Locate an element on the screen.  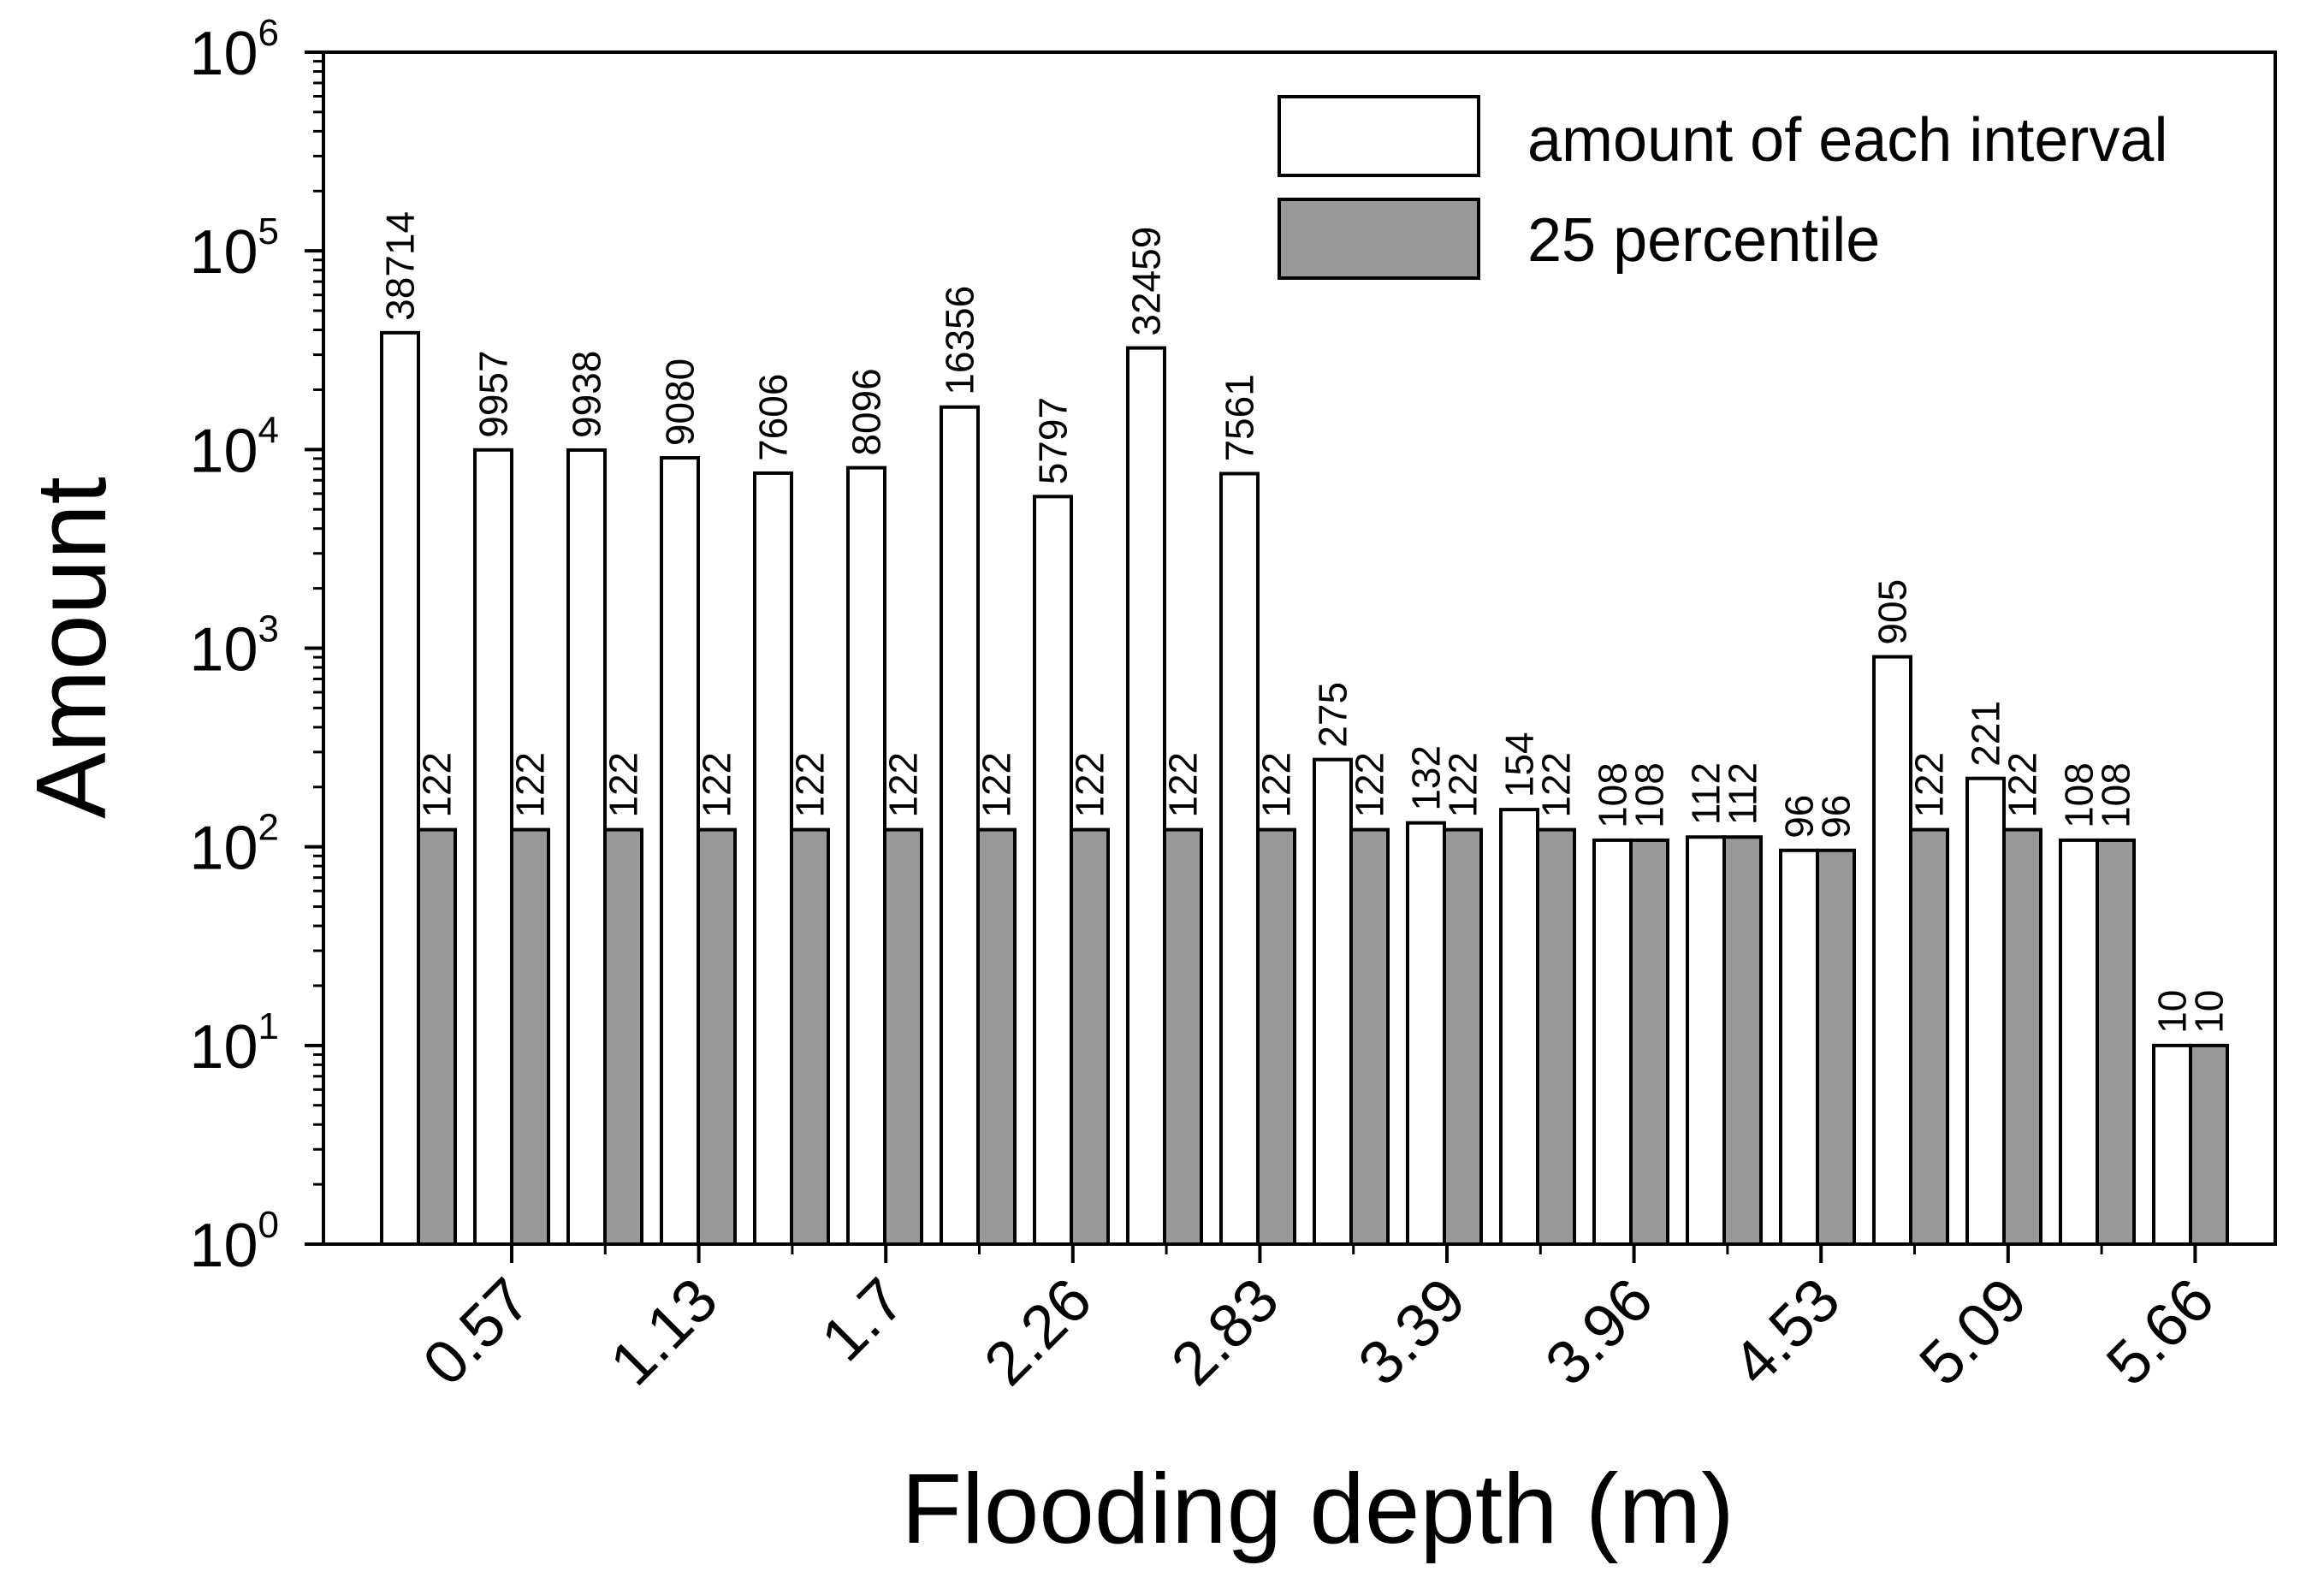
x-tick-label-8: 5.09 is located at coordinates (1973, 1332).